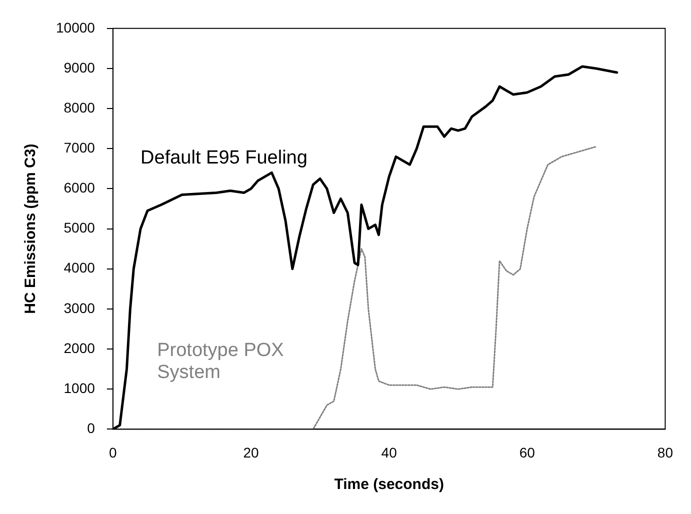  Describe the element at coordinates (224, 157) in the screenshot. I see `series-label: Default E95 Fueling` at that location.